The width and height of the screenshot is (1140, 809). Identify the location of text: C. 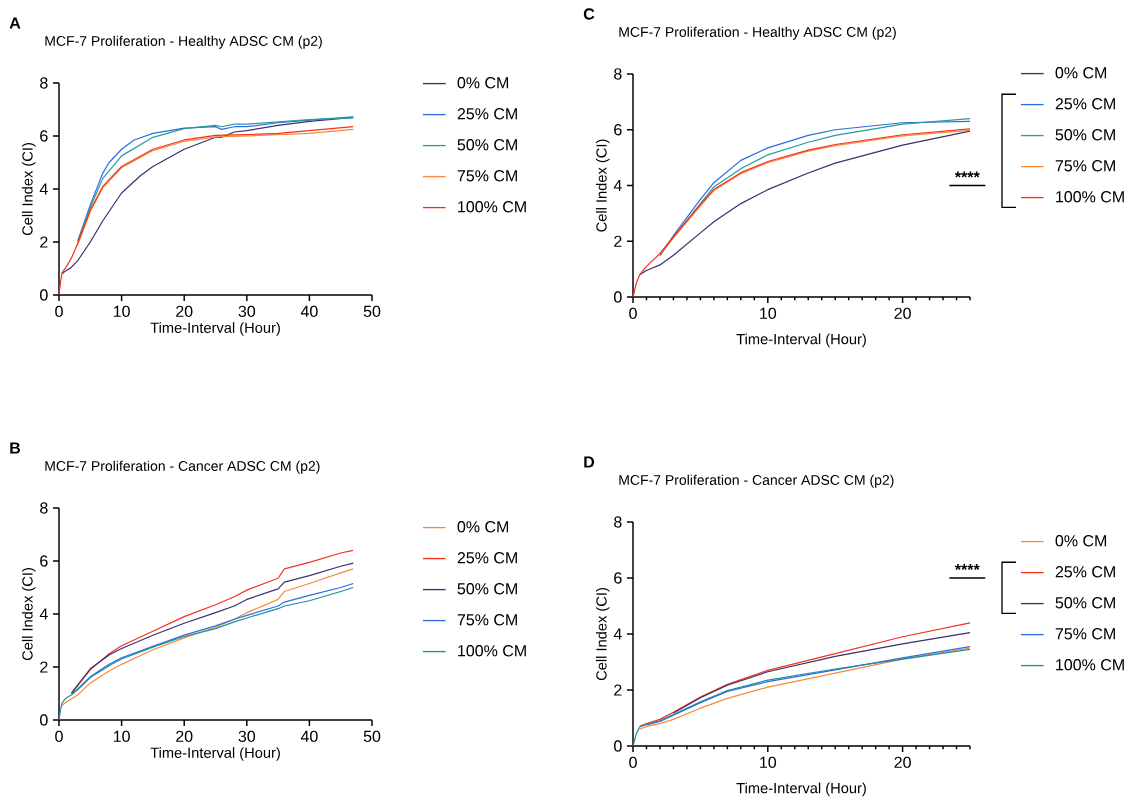
(589, 14).